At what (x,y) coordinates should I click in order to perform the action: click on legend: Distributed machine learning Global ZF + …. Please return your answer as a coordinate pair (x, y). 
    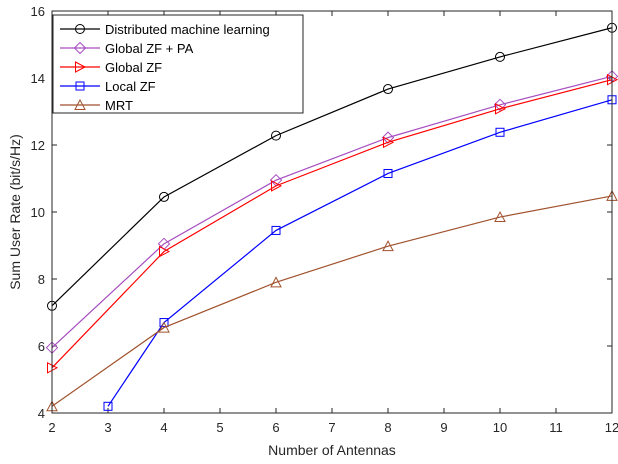
    Looking at the image, I should click on (178, 64).